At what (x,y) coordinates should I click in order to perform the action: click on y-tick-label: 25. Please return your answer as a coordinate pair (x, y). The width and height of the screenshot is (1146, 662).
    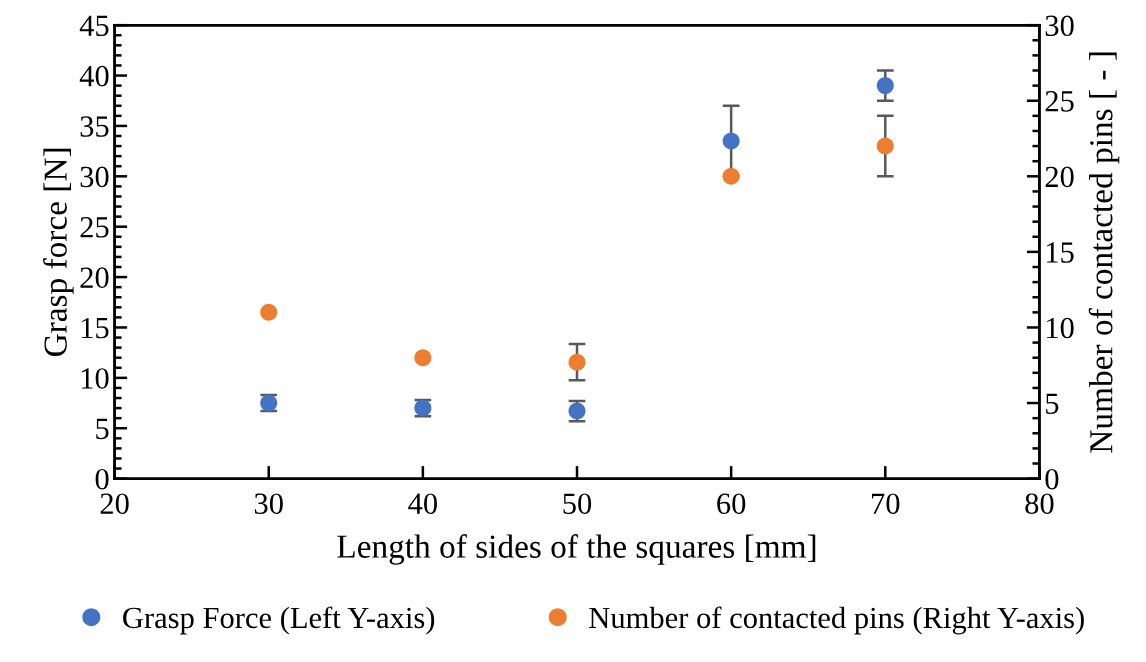
    Looking at the image, I should click on (94, 227).